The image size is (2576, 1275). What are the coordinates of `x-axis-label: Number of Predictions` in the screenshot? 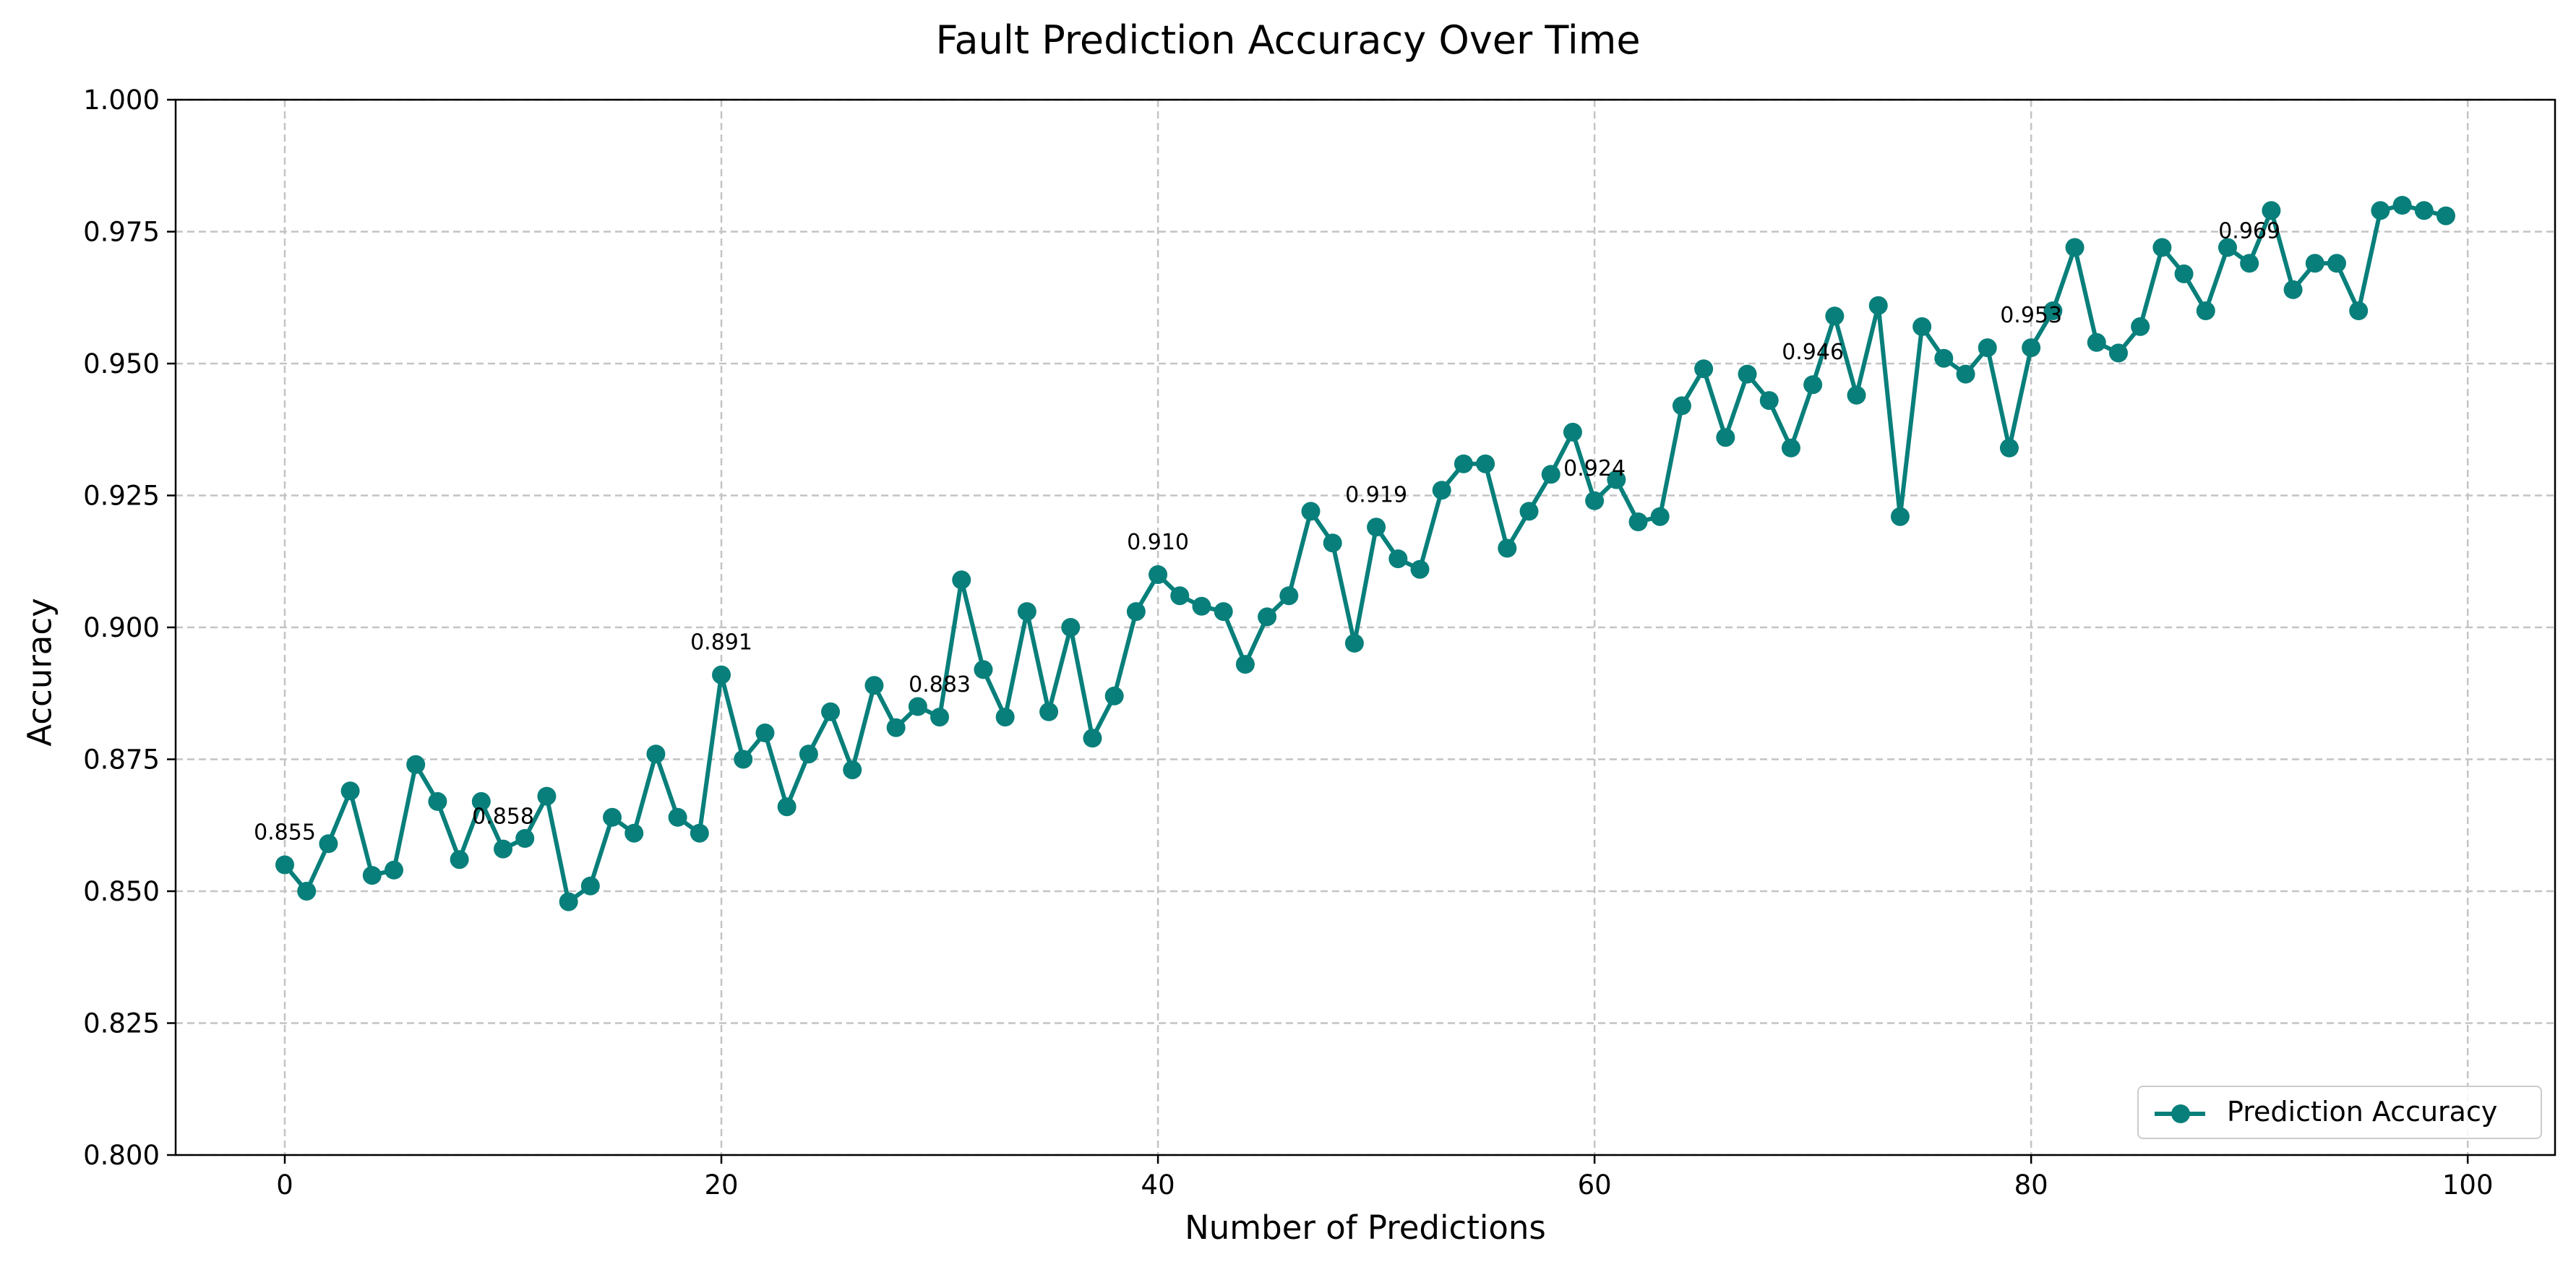 It's located at (1365, 1228).